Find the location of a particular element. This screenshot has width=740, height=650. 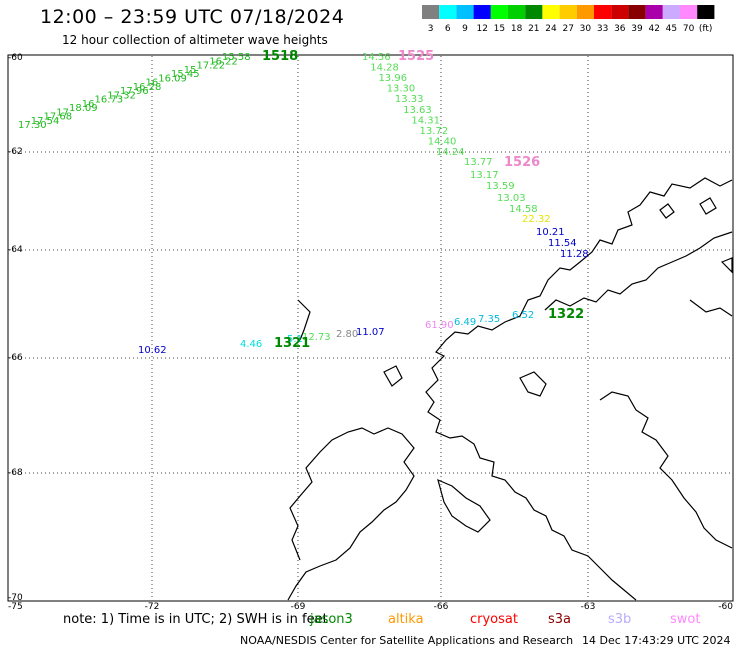

pass-id-label: 1321 is located at coordinates (292, 343).